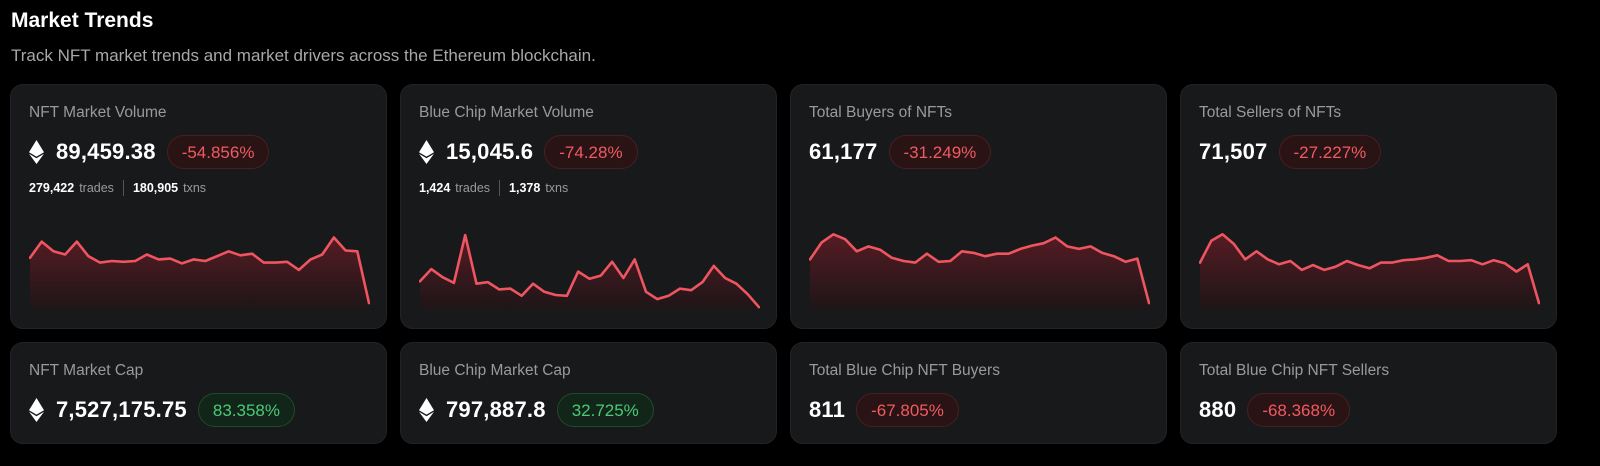 The image size is (1600, 466). What do you see at coordinates (490, 151) in the screenshot?
I see `metric-value: 15,045.6` at bounding box center [490, 151].